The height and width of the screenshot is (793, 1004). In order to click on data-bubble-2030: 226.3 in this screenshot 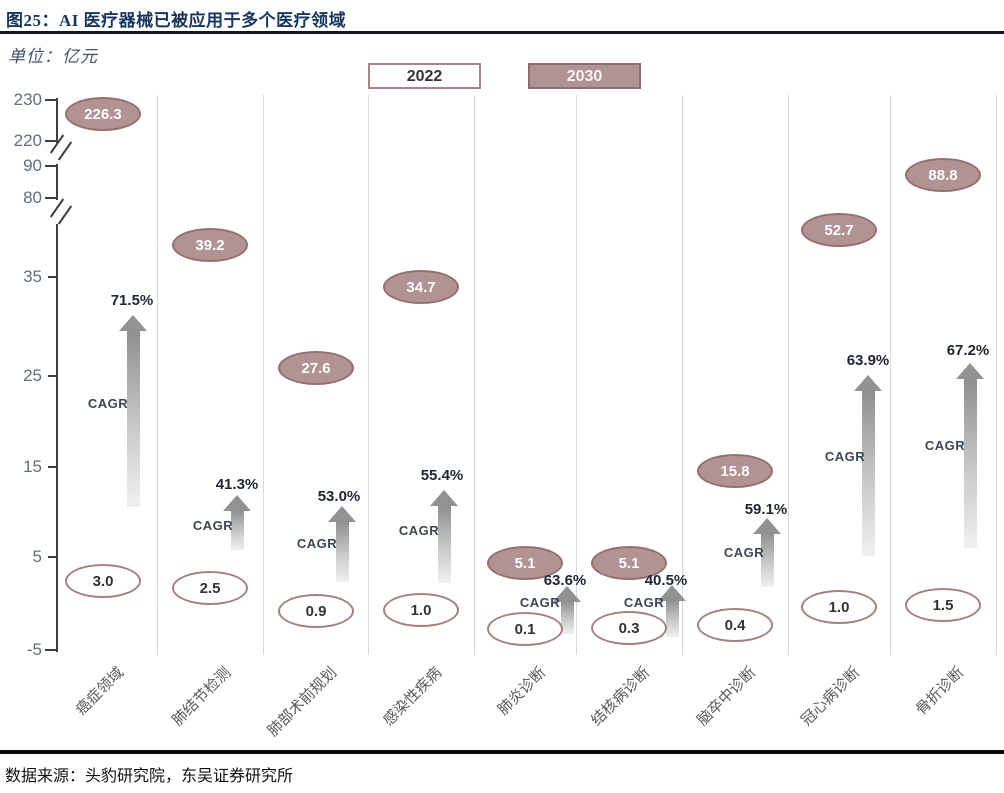, I will do `click(103, 114)`.